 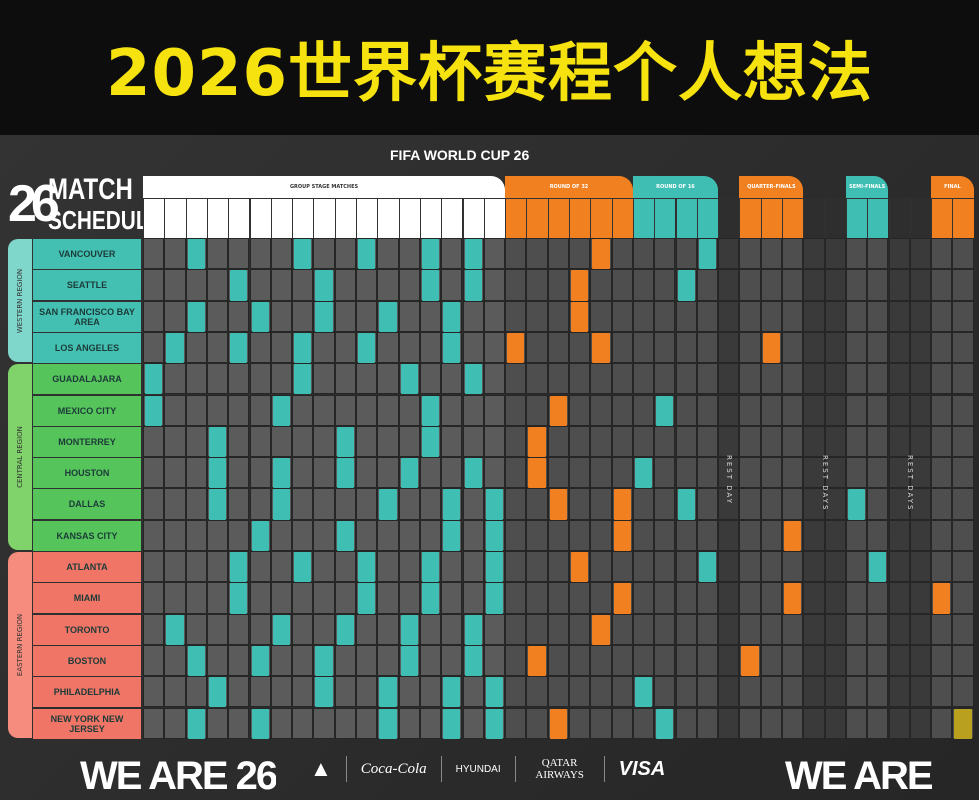 What do you see at coordinates (87, 723) in the screenshot?
I see `city-label: NEW YORK NEW JERSEY` at bounding box center [87, 723].